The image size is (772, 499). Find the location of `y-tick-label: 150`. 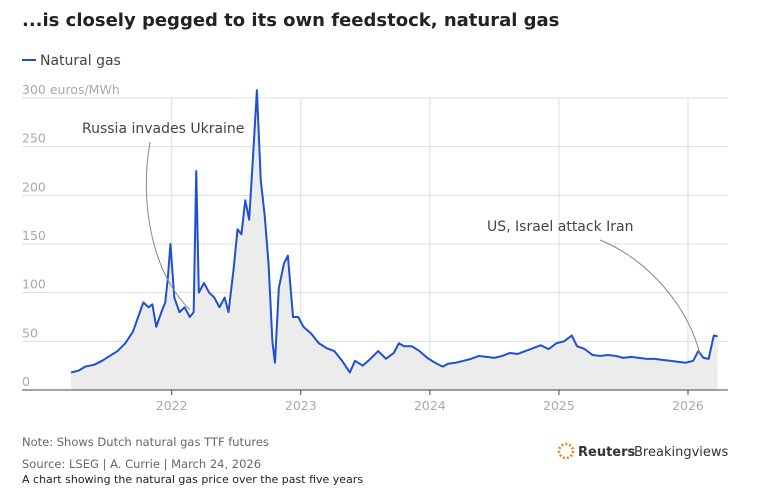

y-tick-label: 150 is located at coordinates (34, 235).